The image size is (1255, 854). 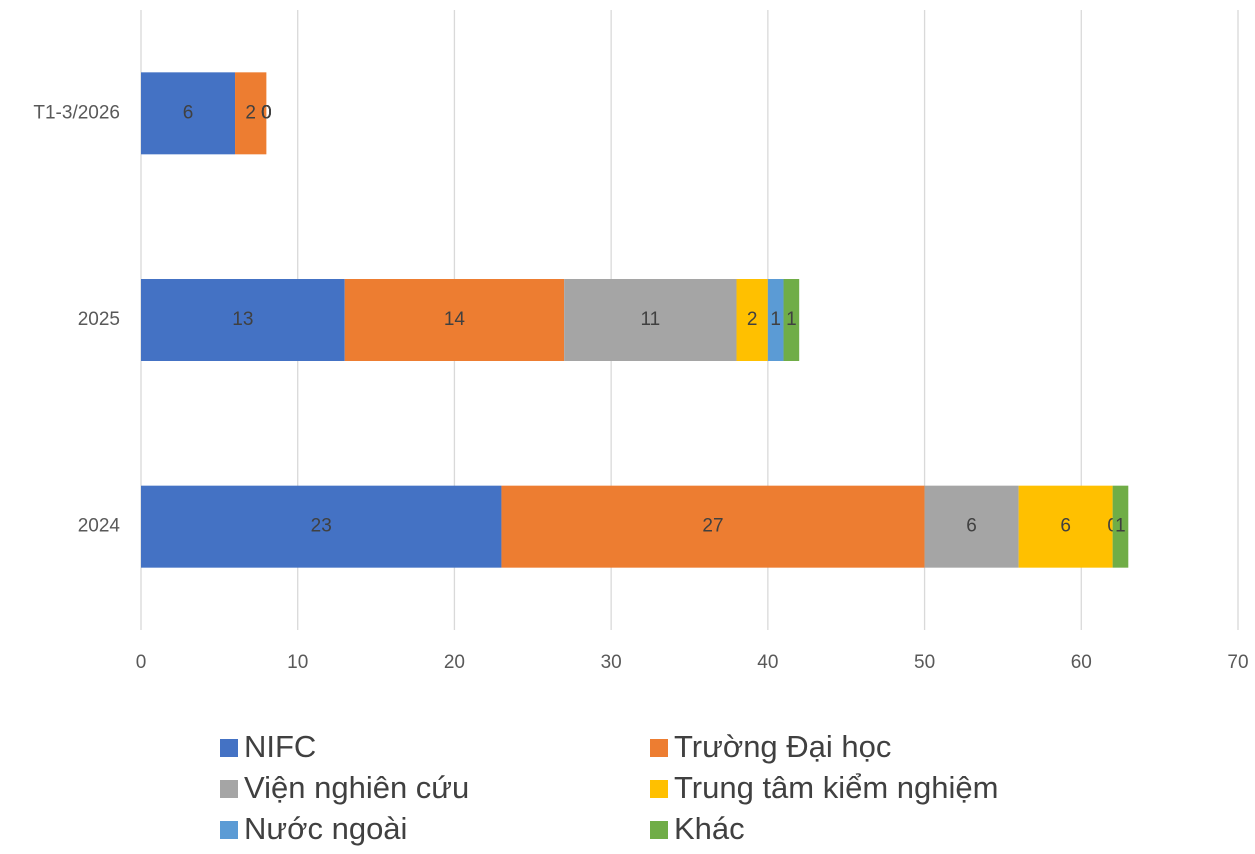 What do you see at coordinates (836, 787) in the screenshot?
I see `legend-label: Trung tâm kiểm nghiệm` at bounding box center [836, 787].